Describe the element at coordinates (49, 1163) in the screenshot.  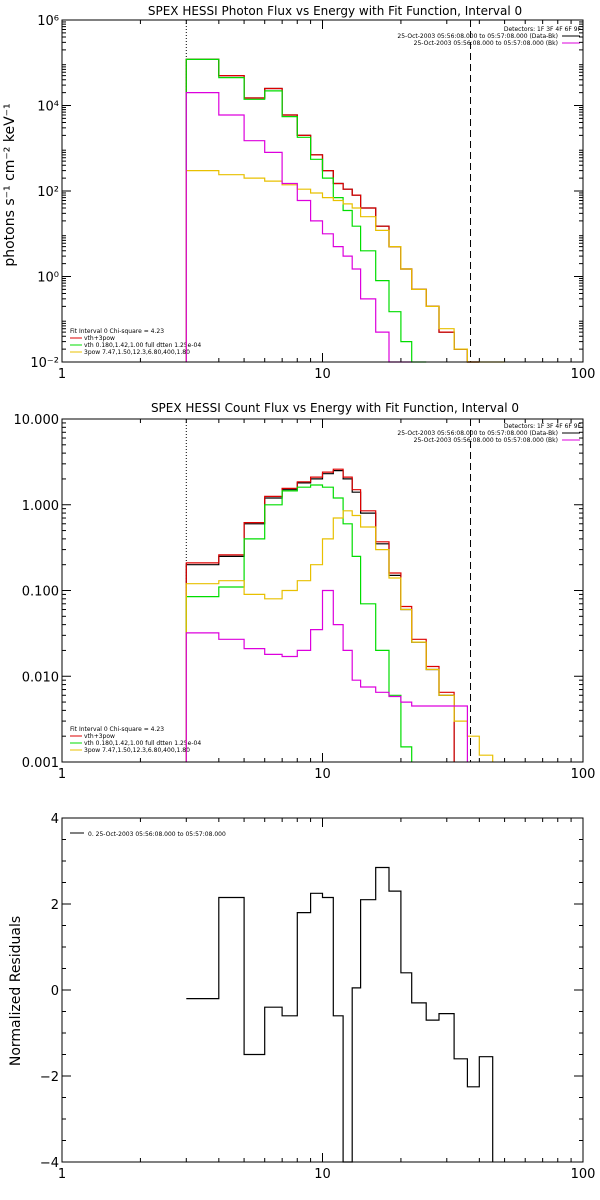
I see `y-tick-label: −4` at that location.